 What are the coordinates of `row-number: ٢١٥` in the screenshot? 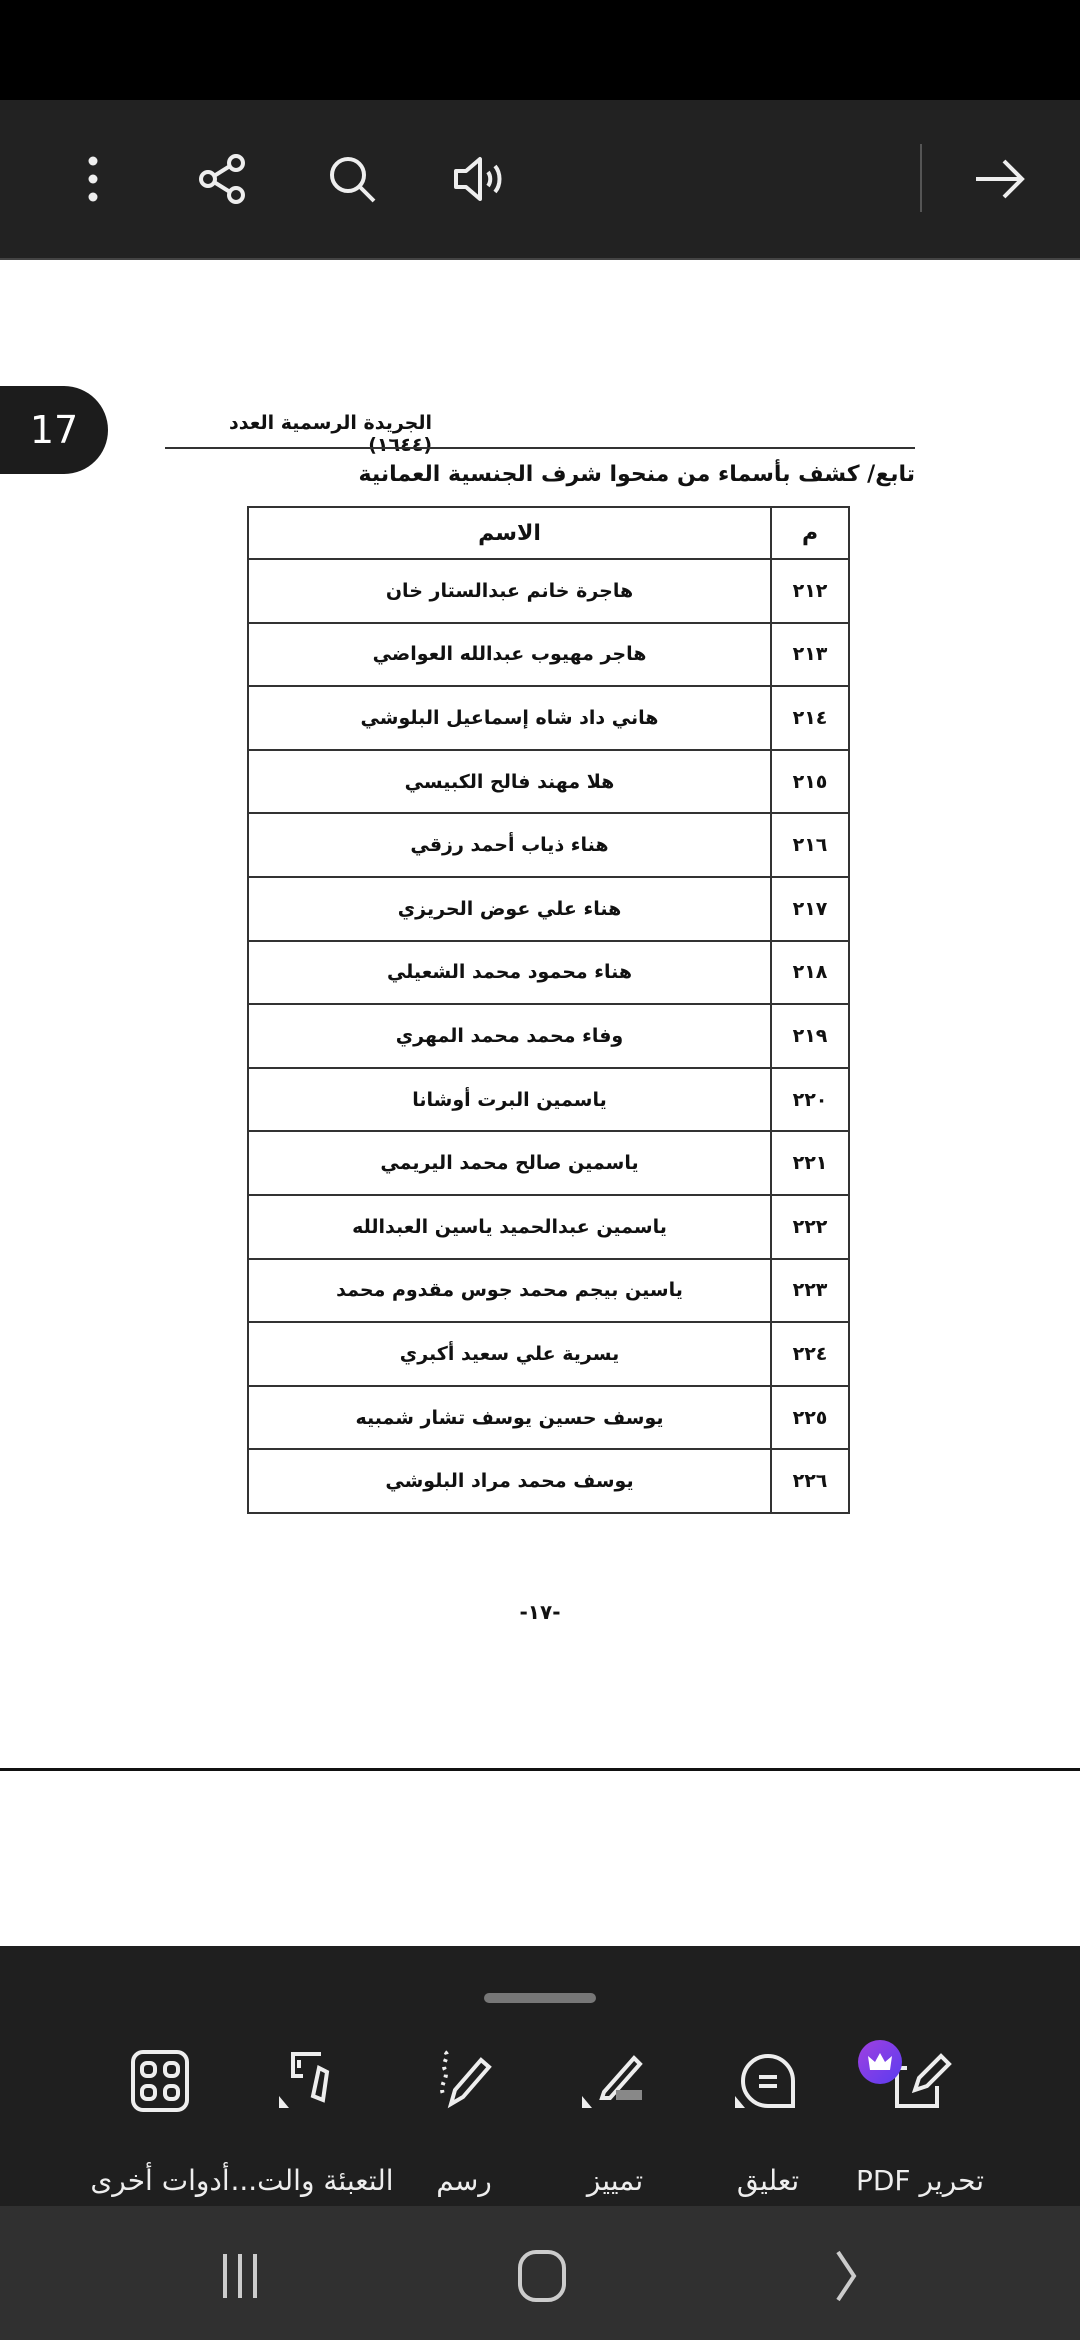 It's located at (810, 781).